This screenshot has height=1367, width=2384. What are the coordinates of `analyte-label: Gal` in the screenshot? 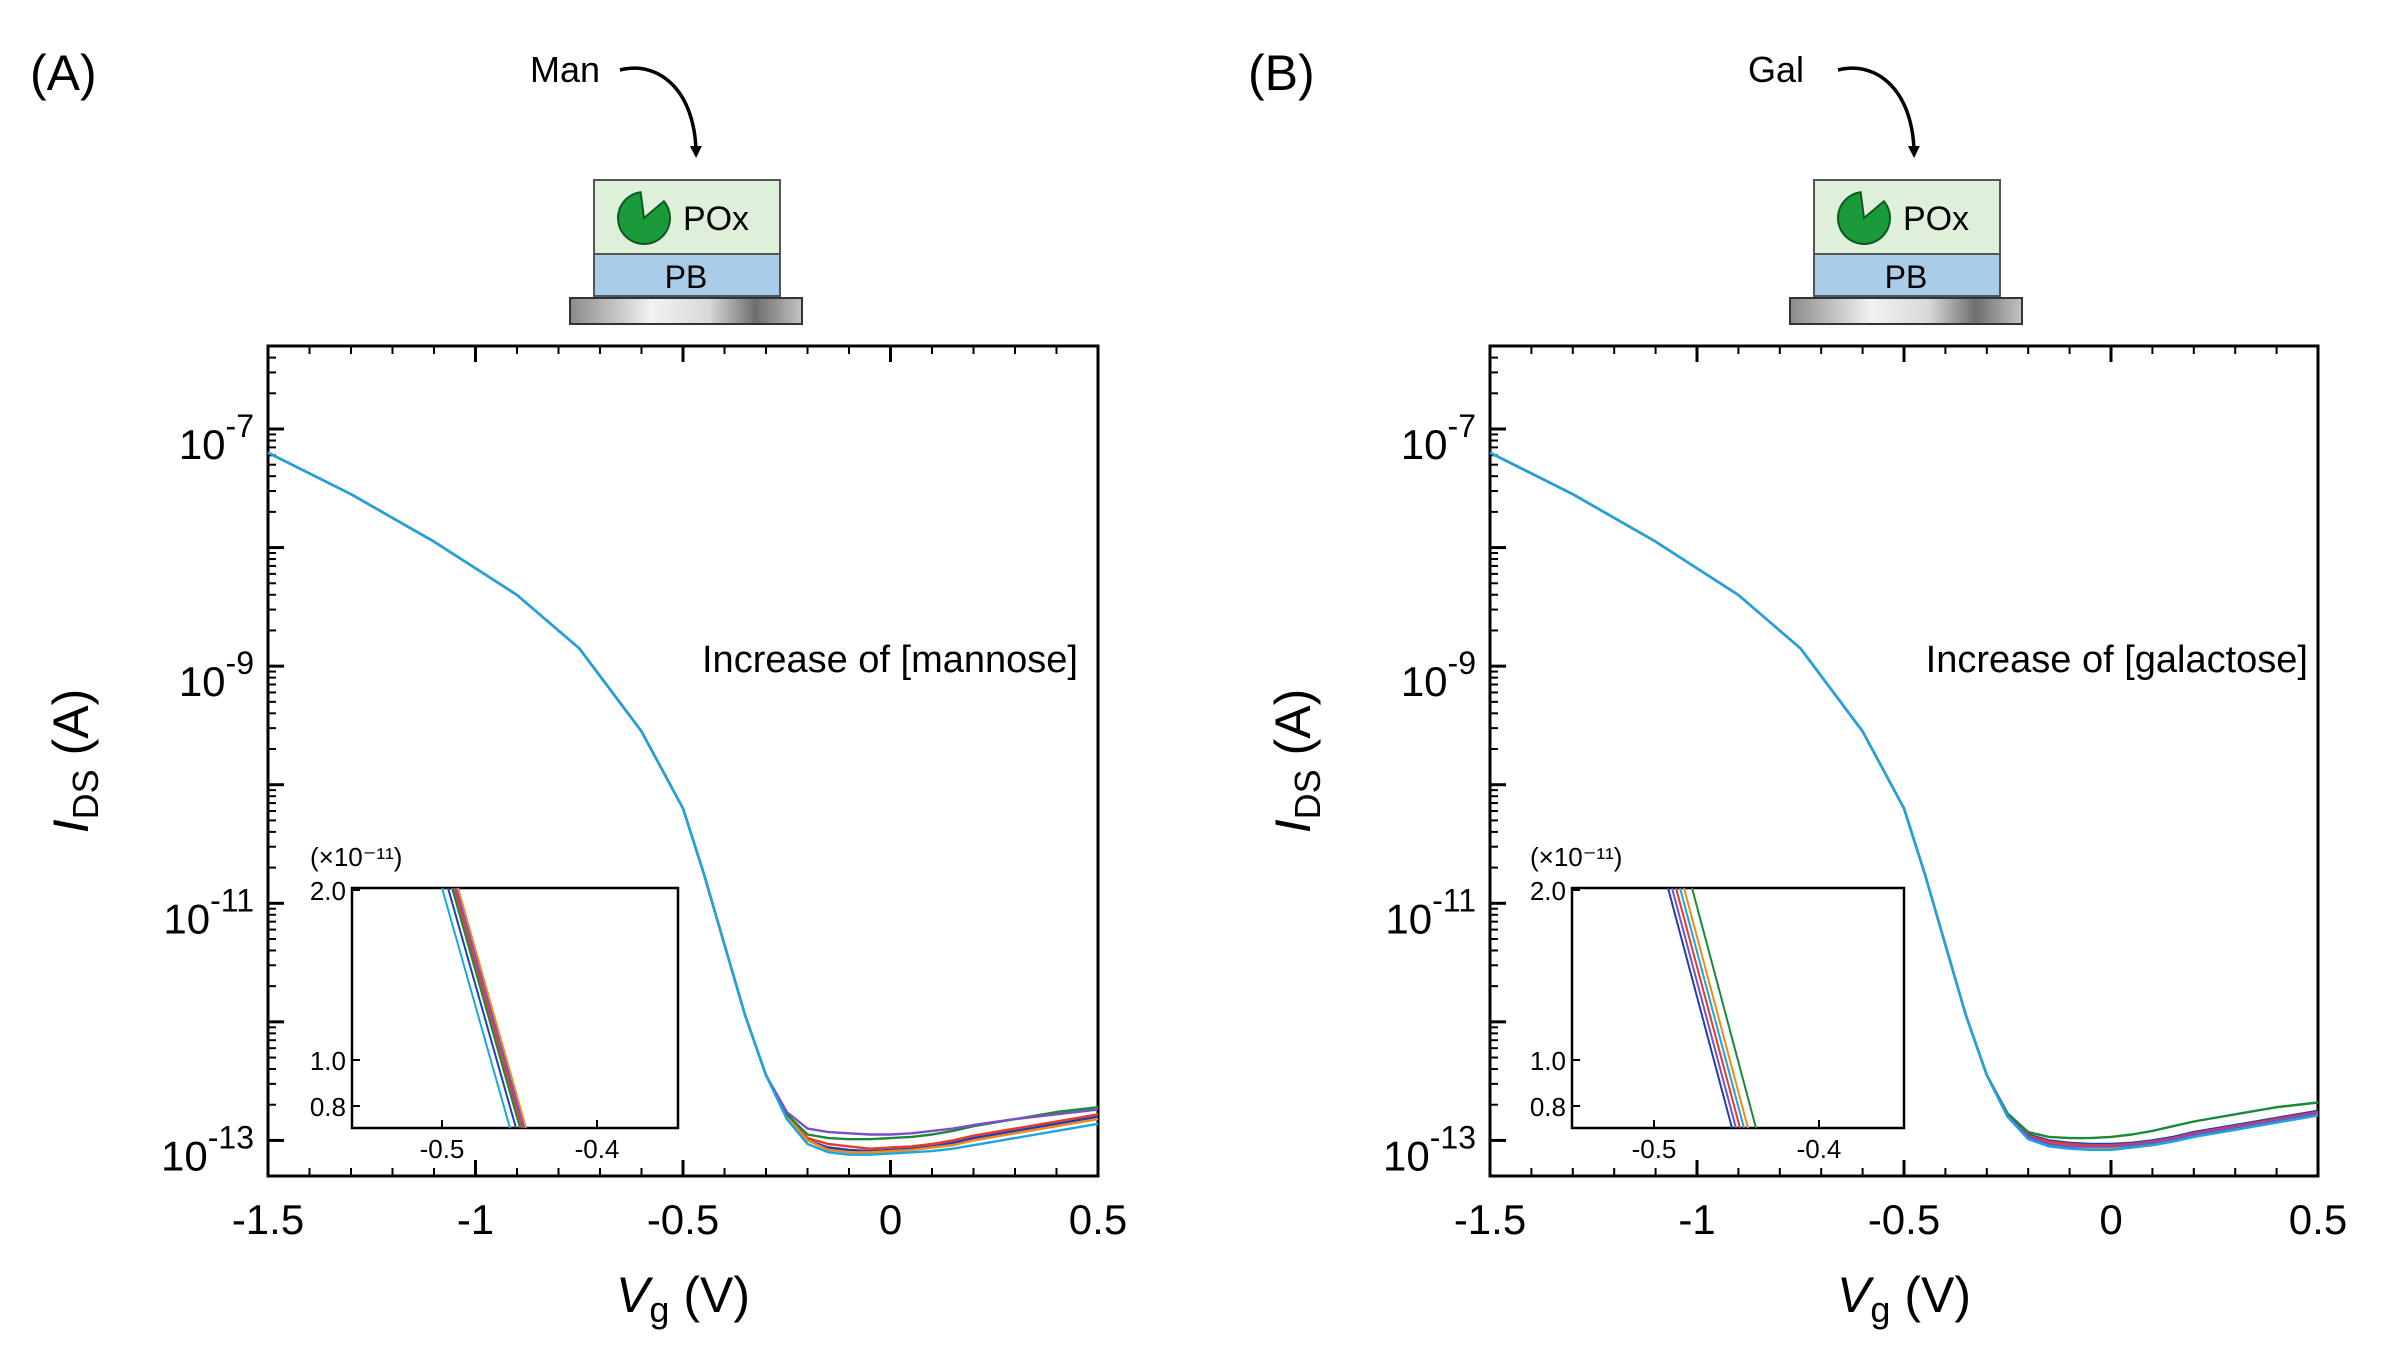 It's located at (1776, 69).